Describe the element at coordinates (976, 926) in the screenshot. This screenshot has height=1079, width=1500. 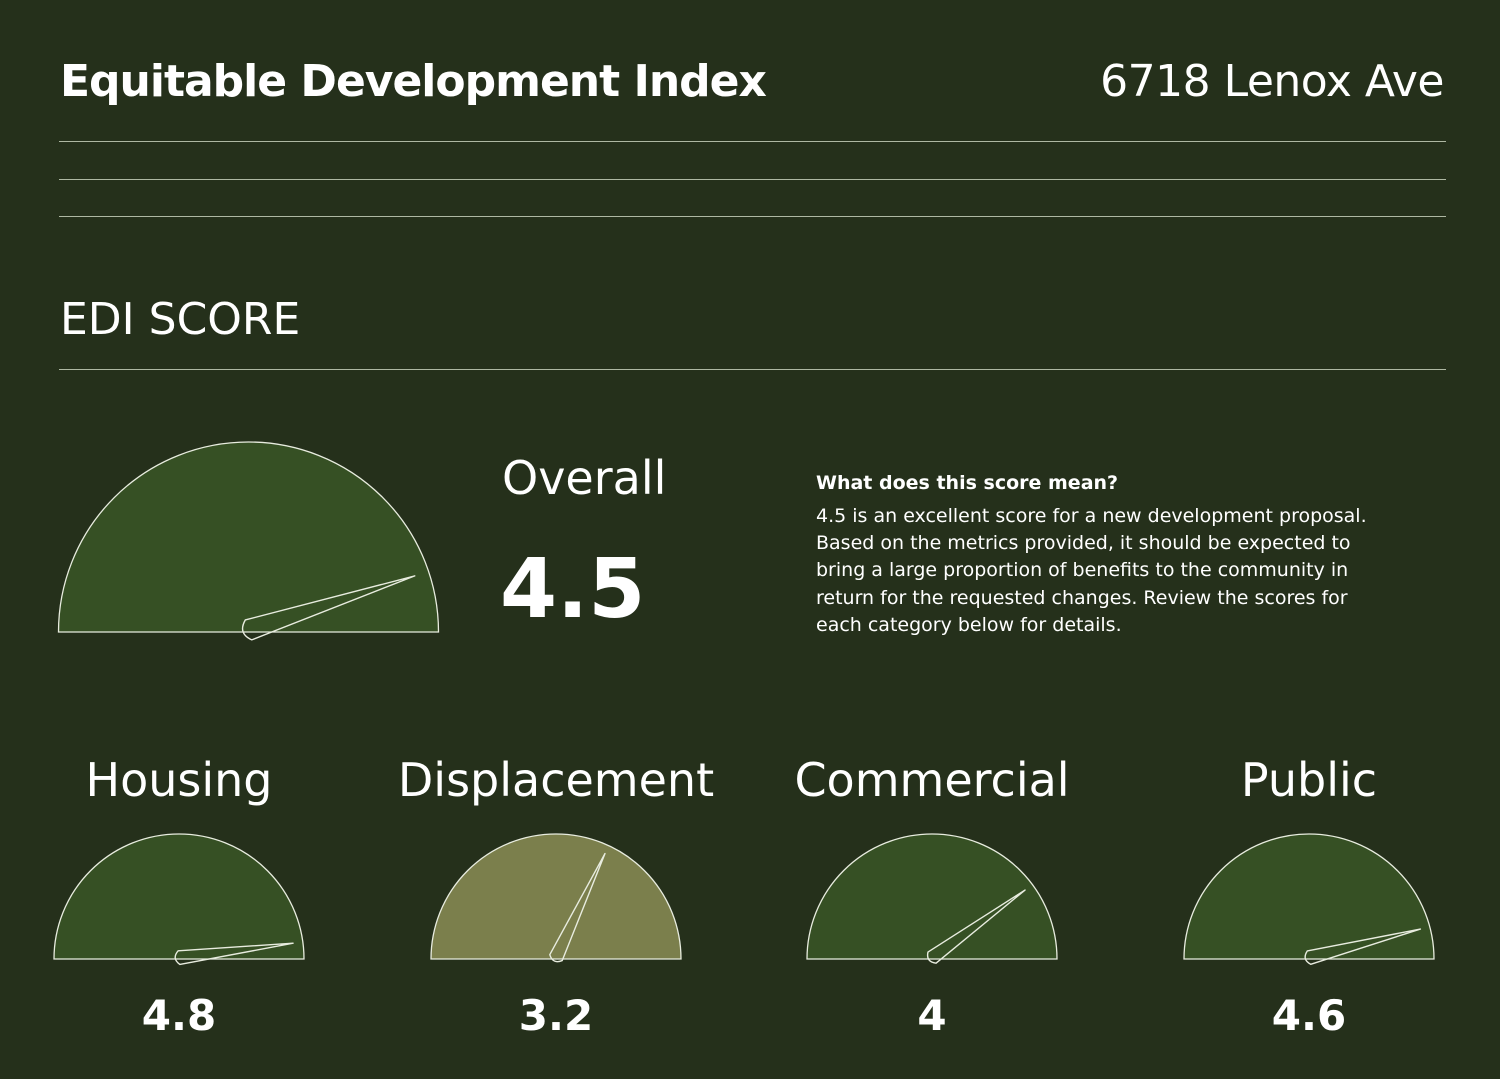
I see `commercial-gauge-needle` at that location.